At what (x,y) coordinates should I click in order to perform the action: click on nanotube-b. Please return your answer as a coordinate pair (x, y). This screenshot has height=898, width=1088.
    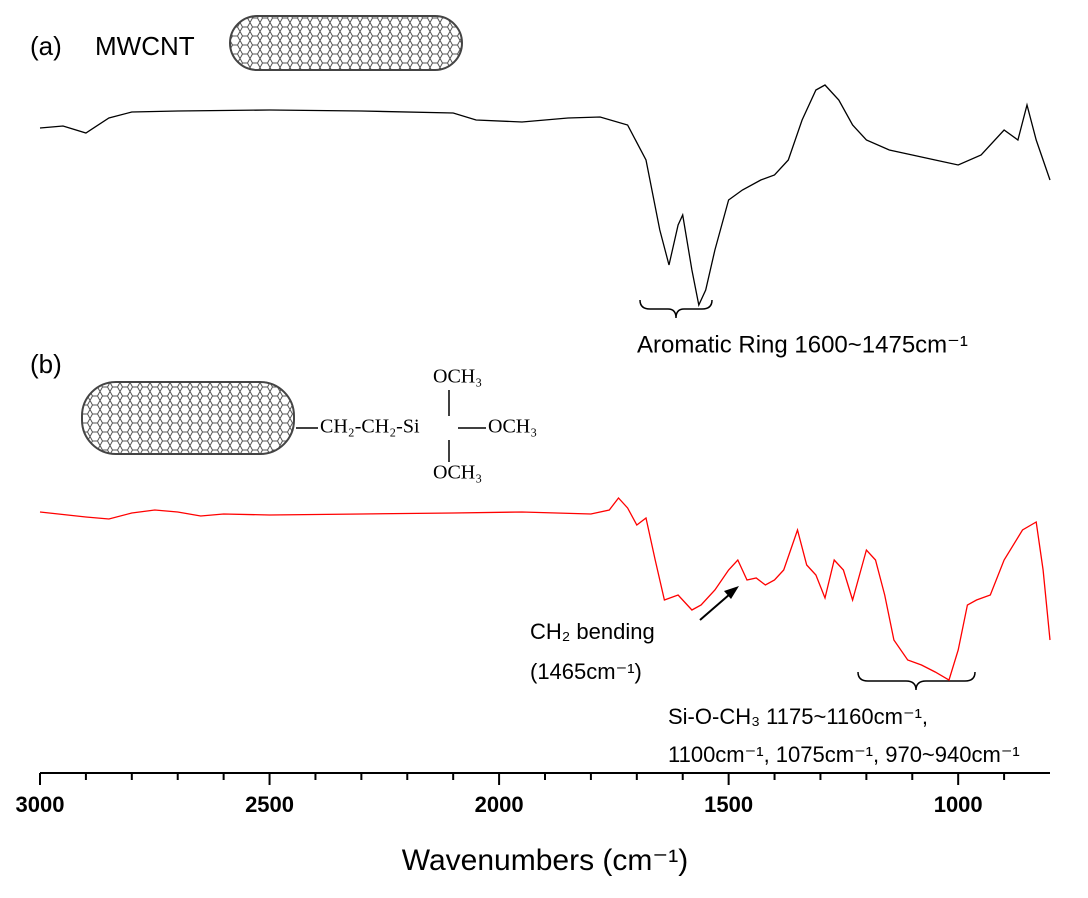
    Looking at the image, I should click on (188, 418).